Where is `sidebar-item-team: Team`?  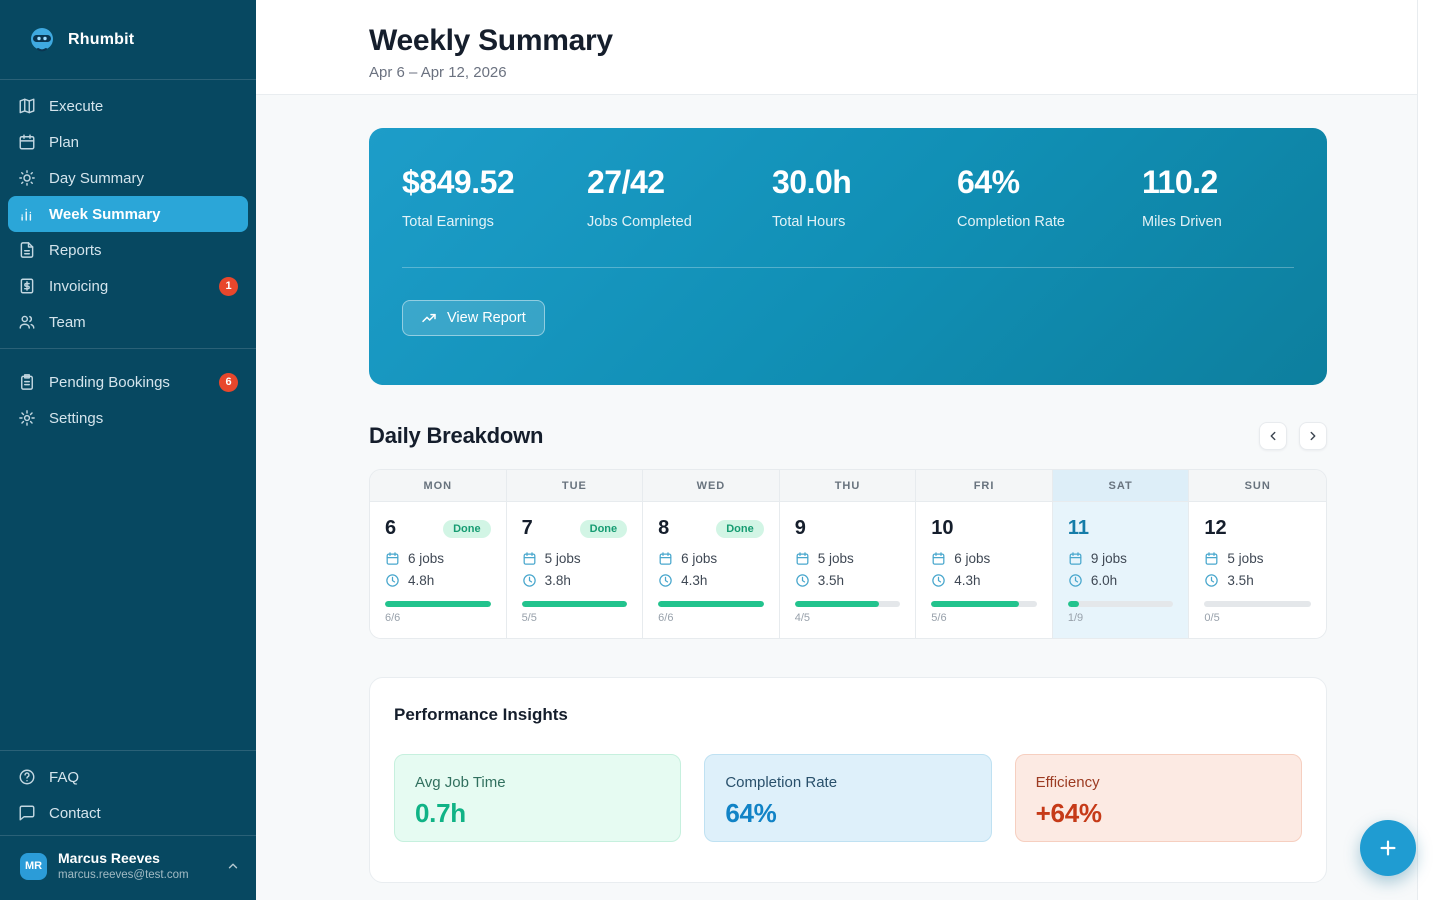 sidebar-item-team: Team is located at coordinates (128, 322).